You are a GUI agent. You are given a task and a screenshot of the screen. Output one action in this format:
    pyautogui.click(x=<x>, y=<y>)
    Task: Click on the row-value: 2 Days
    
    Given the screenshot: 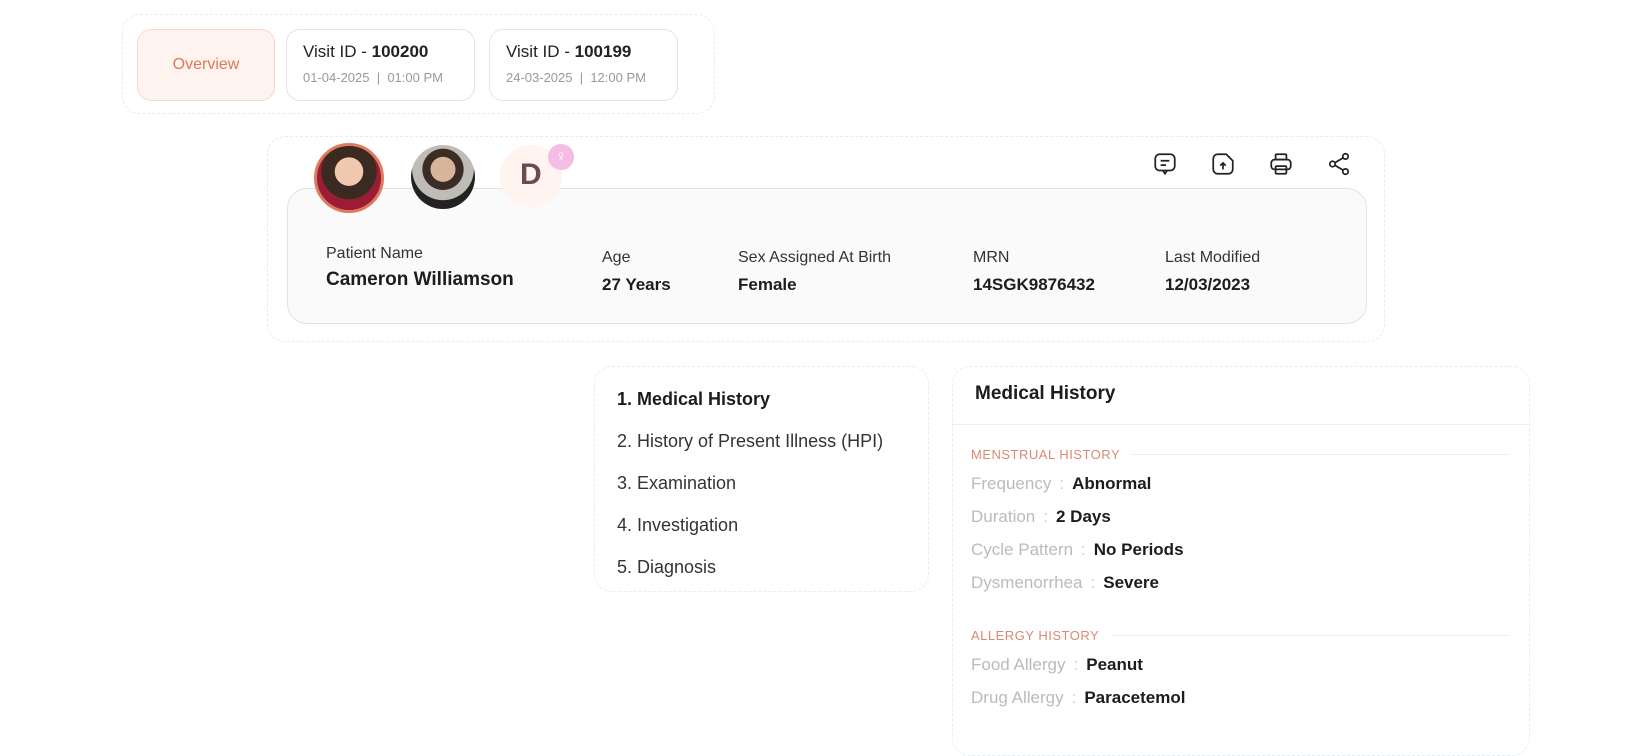 What is the action you would take?
    pyautogui.click(x=1083, y=516)
    